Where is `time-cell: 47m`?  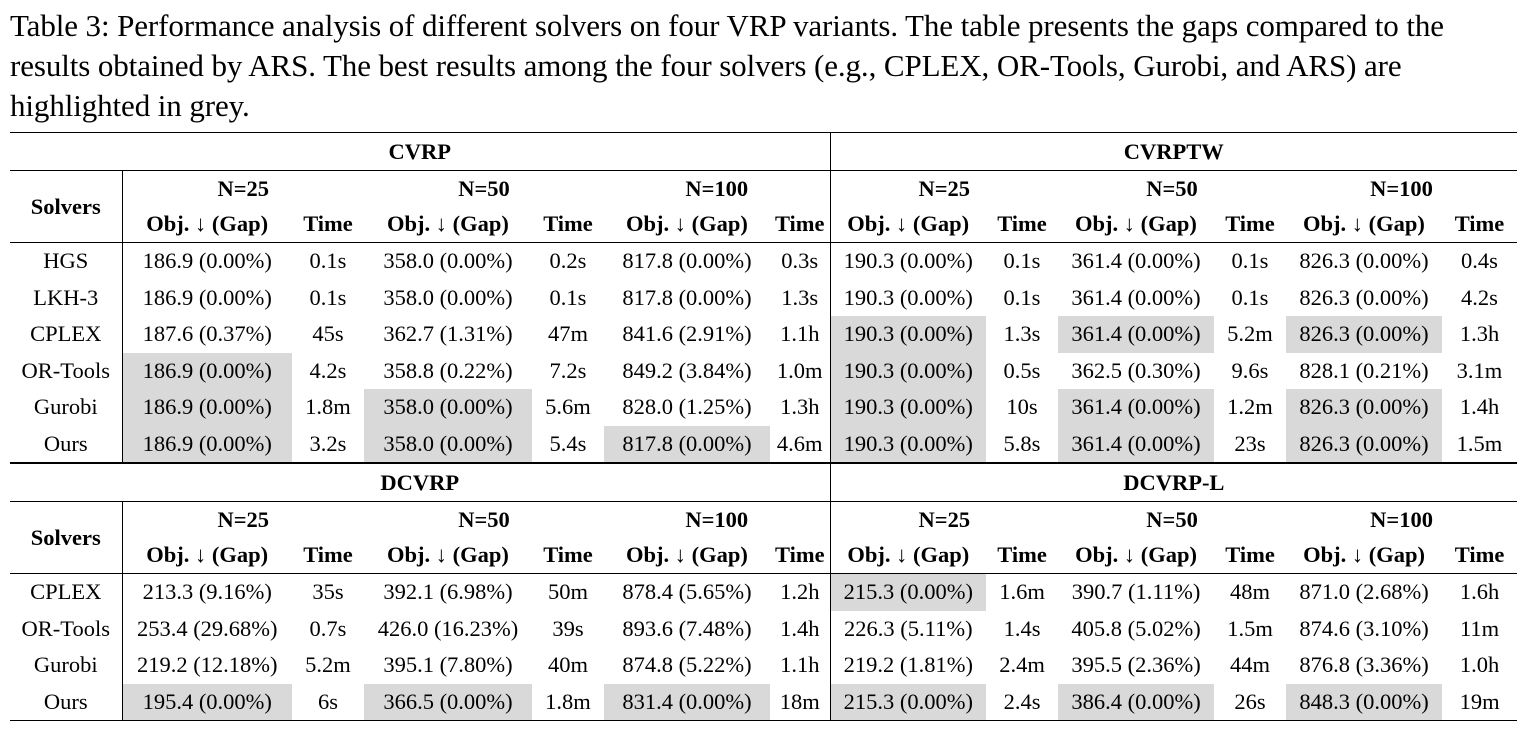
time-cell: 47m is located at coordinates (567, 334).